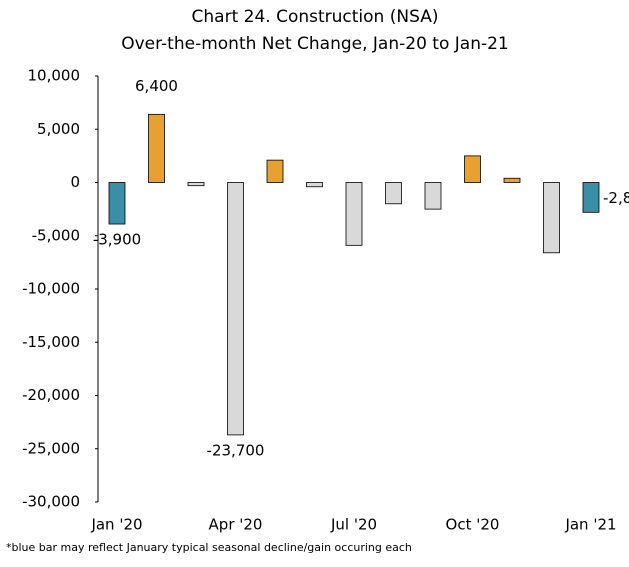 Image resolution: width=629 pixels, height=567 pixels. Describe the element at coordinates (590, 525) in the screenshot. I see `x-tick-label: Jan '21` at that location.